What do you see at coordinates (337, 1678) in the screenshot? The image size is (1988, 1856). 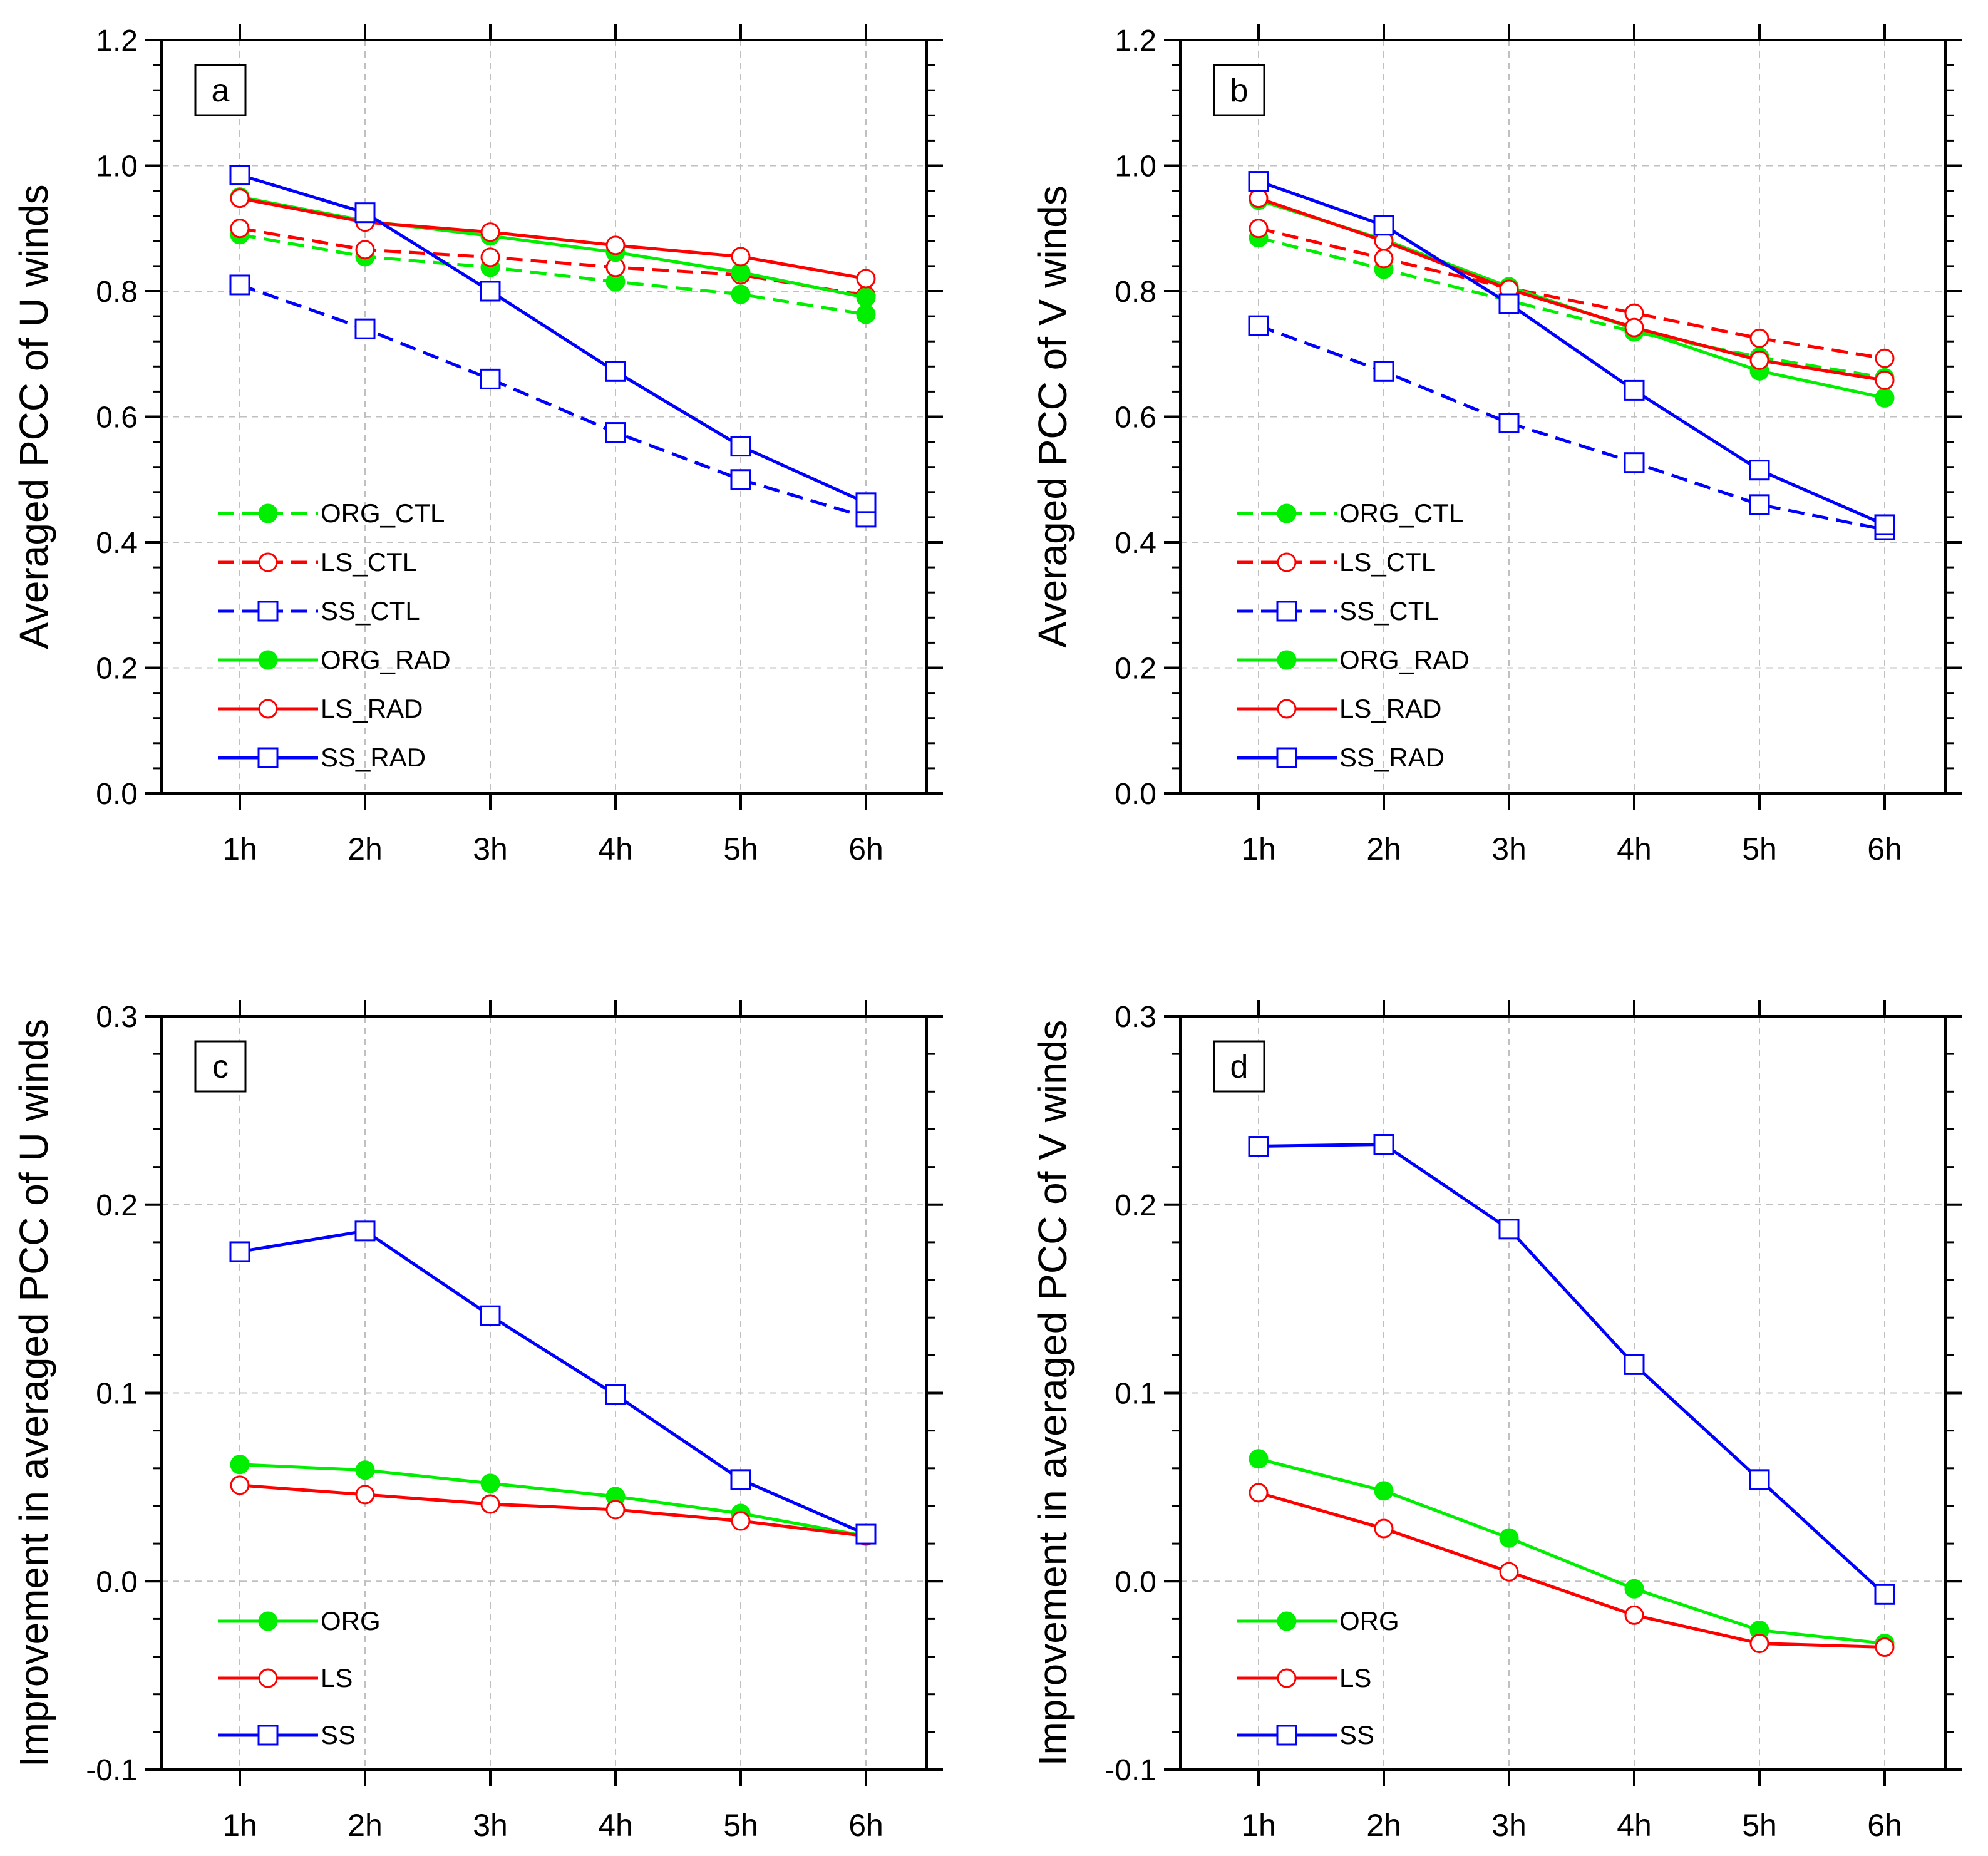 I see `legend-label: LS` at bounding box center [337, 1678].